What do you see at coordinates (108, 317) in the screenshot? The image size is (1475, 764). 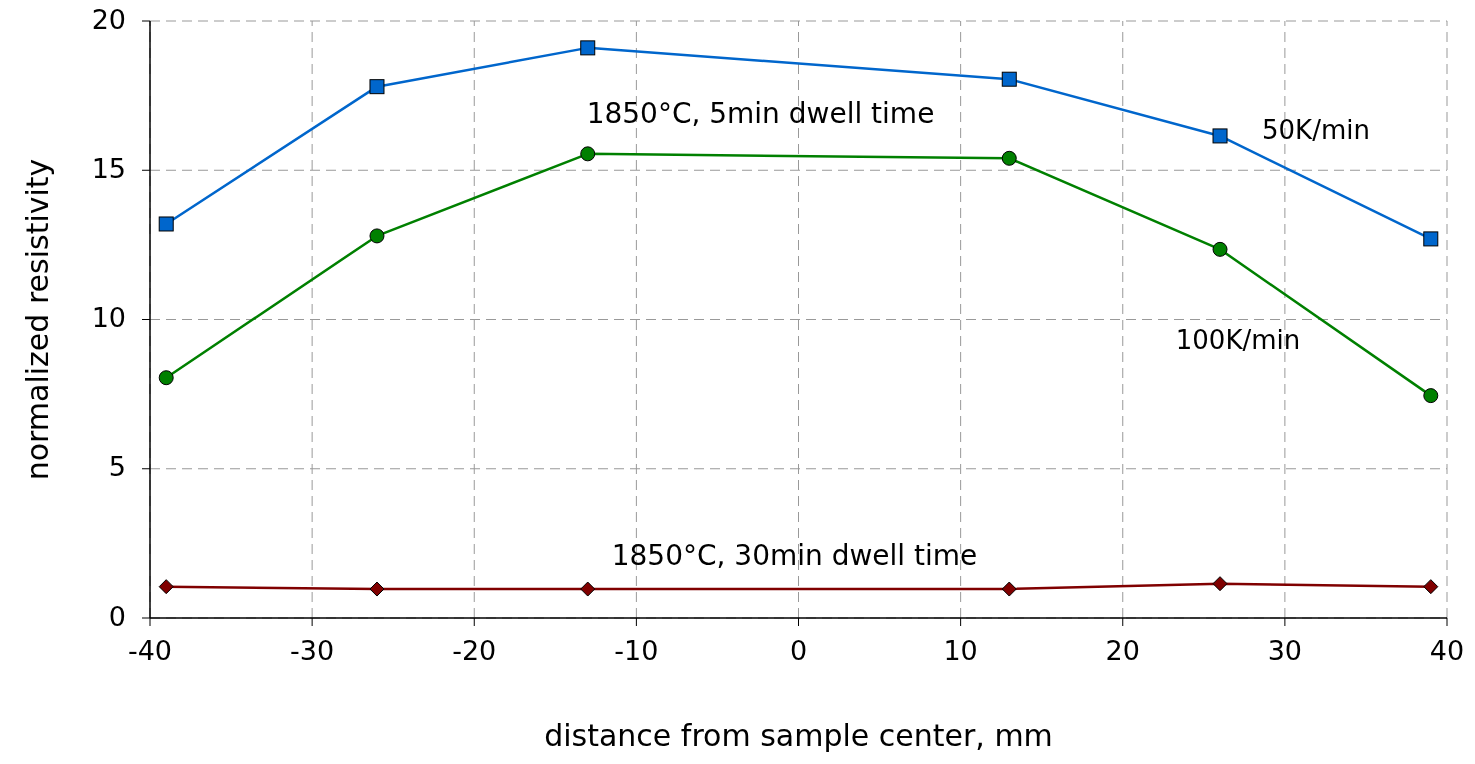 I see `y-tick-label: 10` at bounding box center [108, 317].